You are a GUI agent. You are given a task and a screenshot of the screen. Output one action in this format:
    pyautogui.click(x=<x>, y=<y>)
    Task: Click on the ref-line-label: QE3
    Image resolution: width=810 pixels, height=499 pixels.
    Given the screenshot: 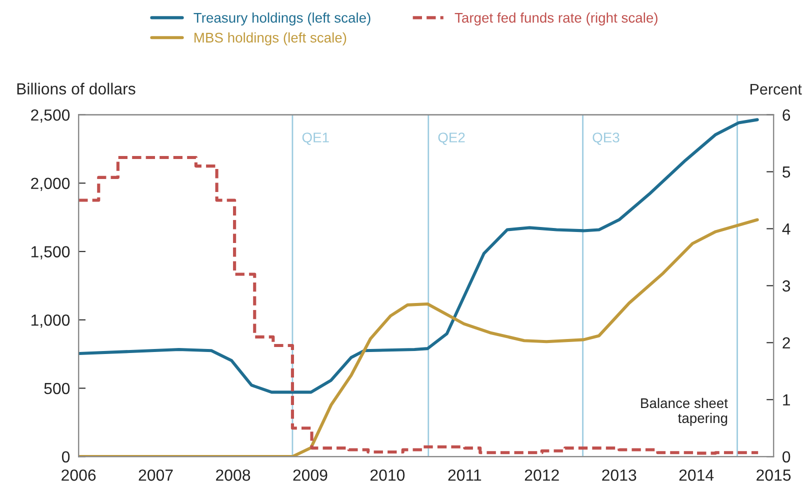 What is the action you would take?
    pyautogui.click(x=606, y=138)
    